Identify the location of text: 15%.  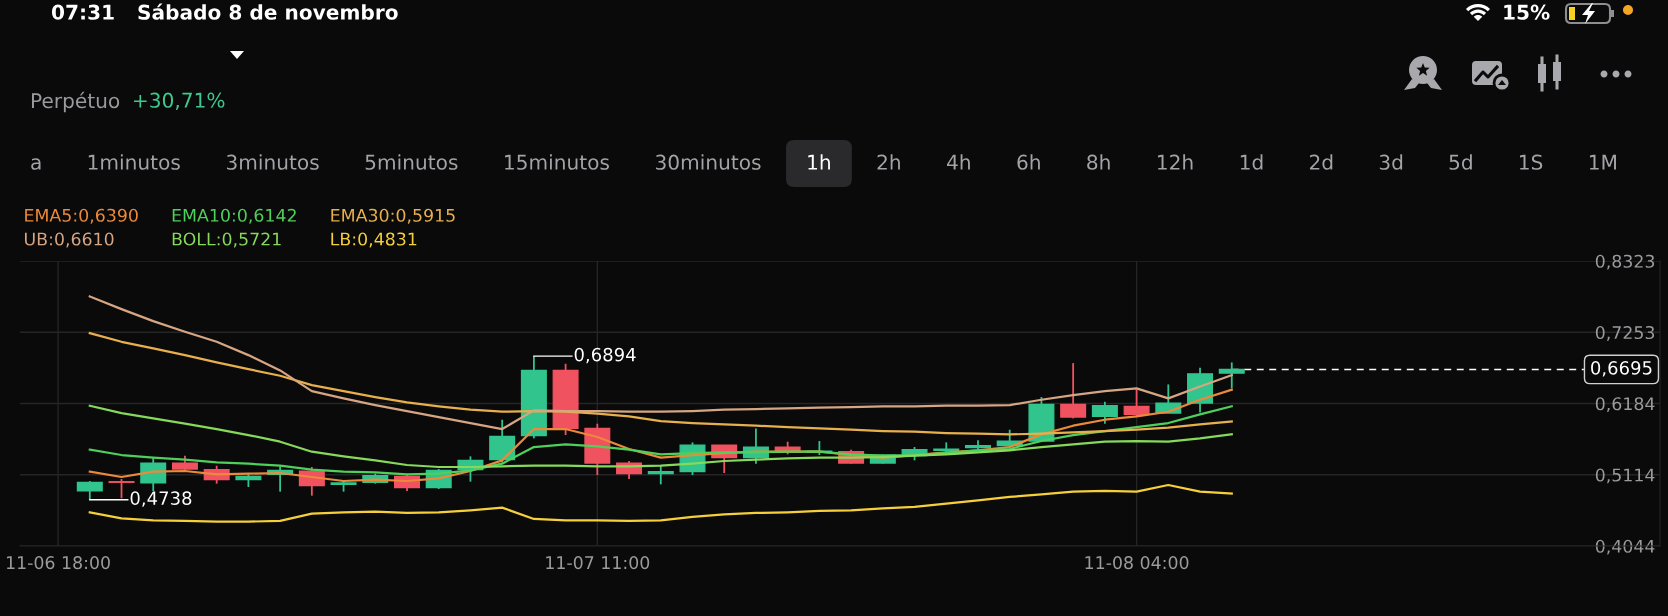
(1527, 12).